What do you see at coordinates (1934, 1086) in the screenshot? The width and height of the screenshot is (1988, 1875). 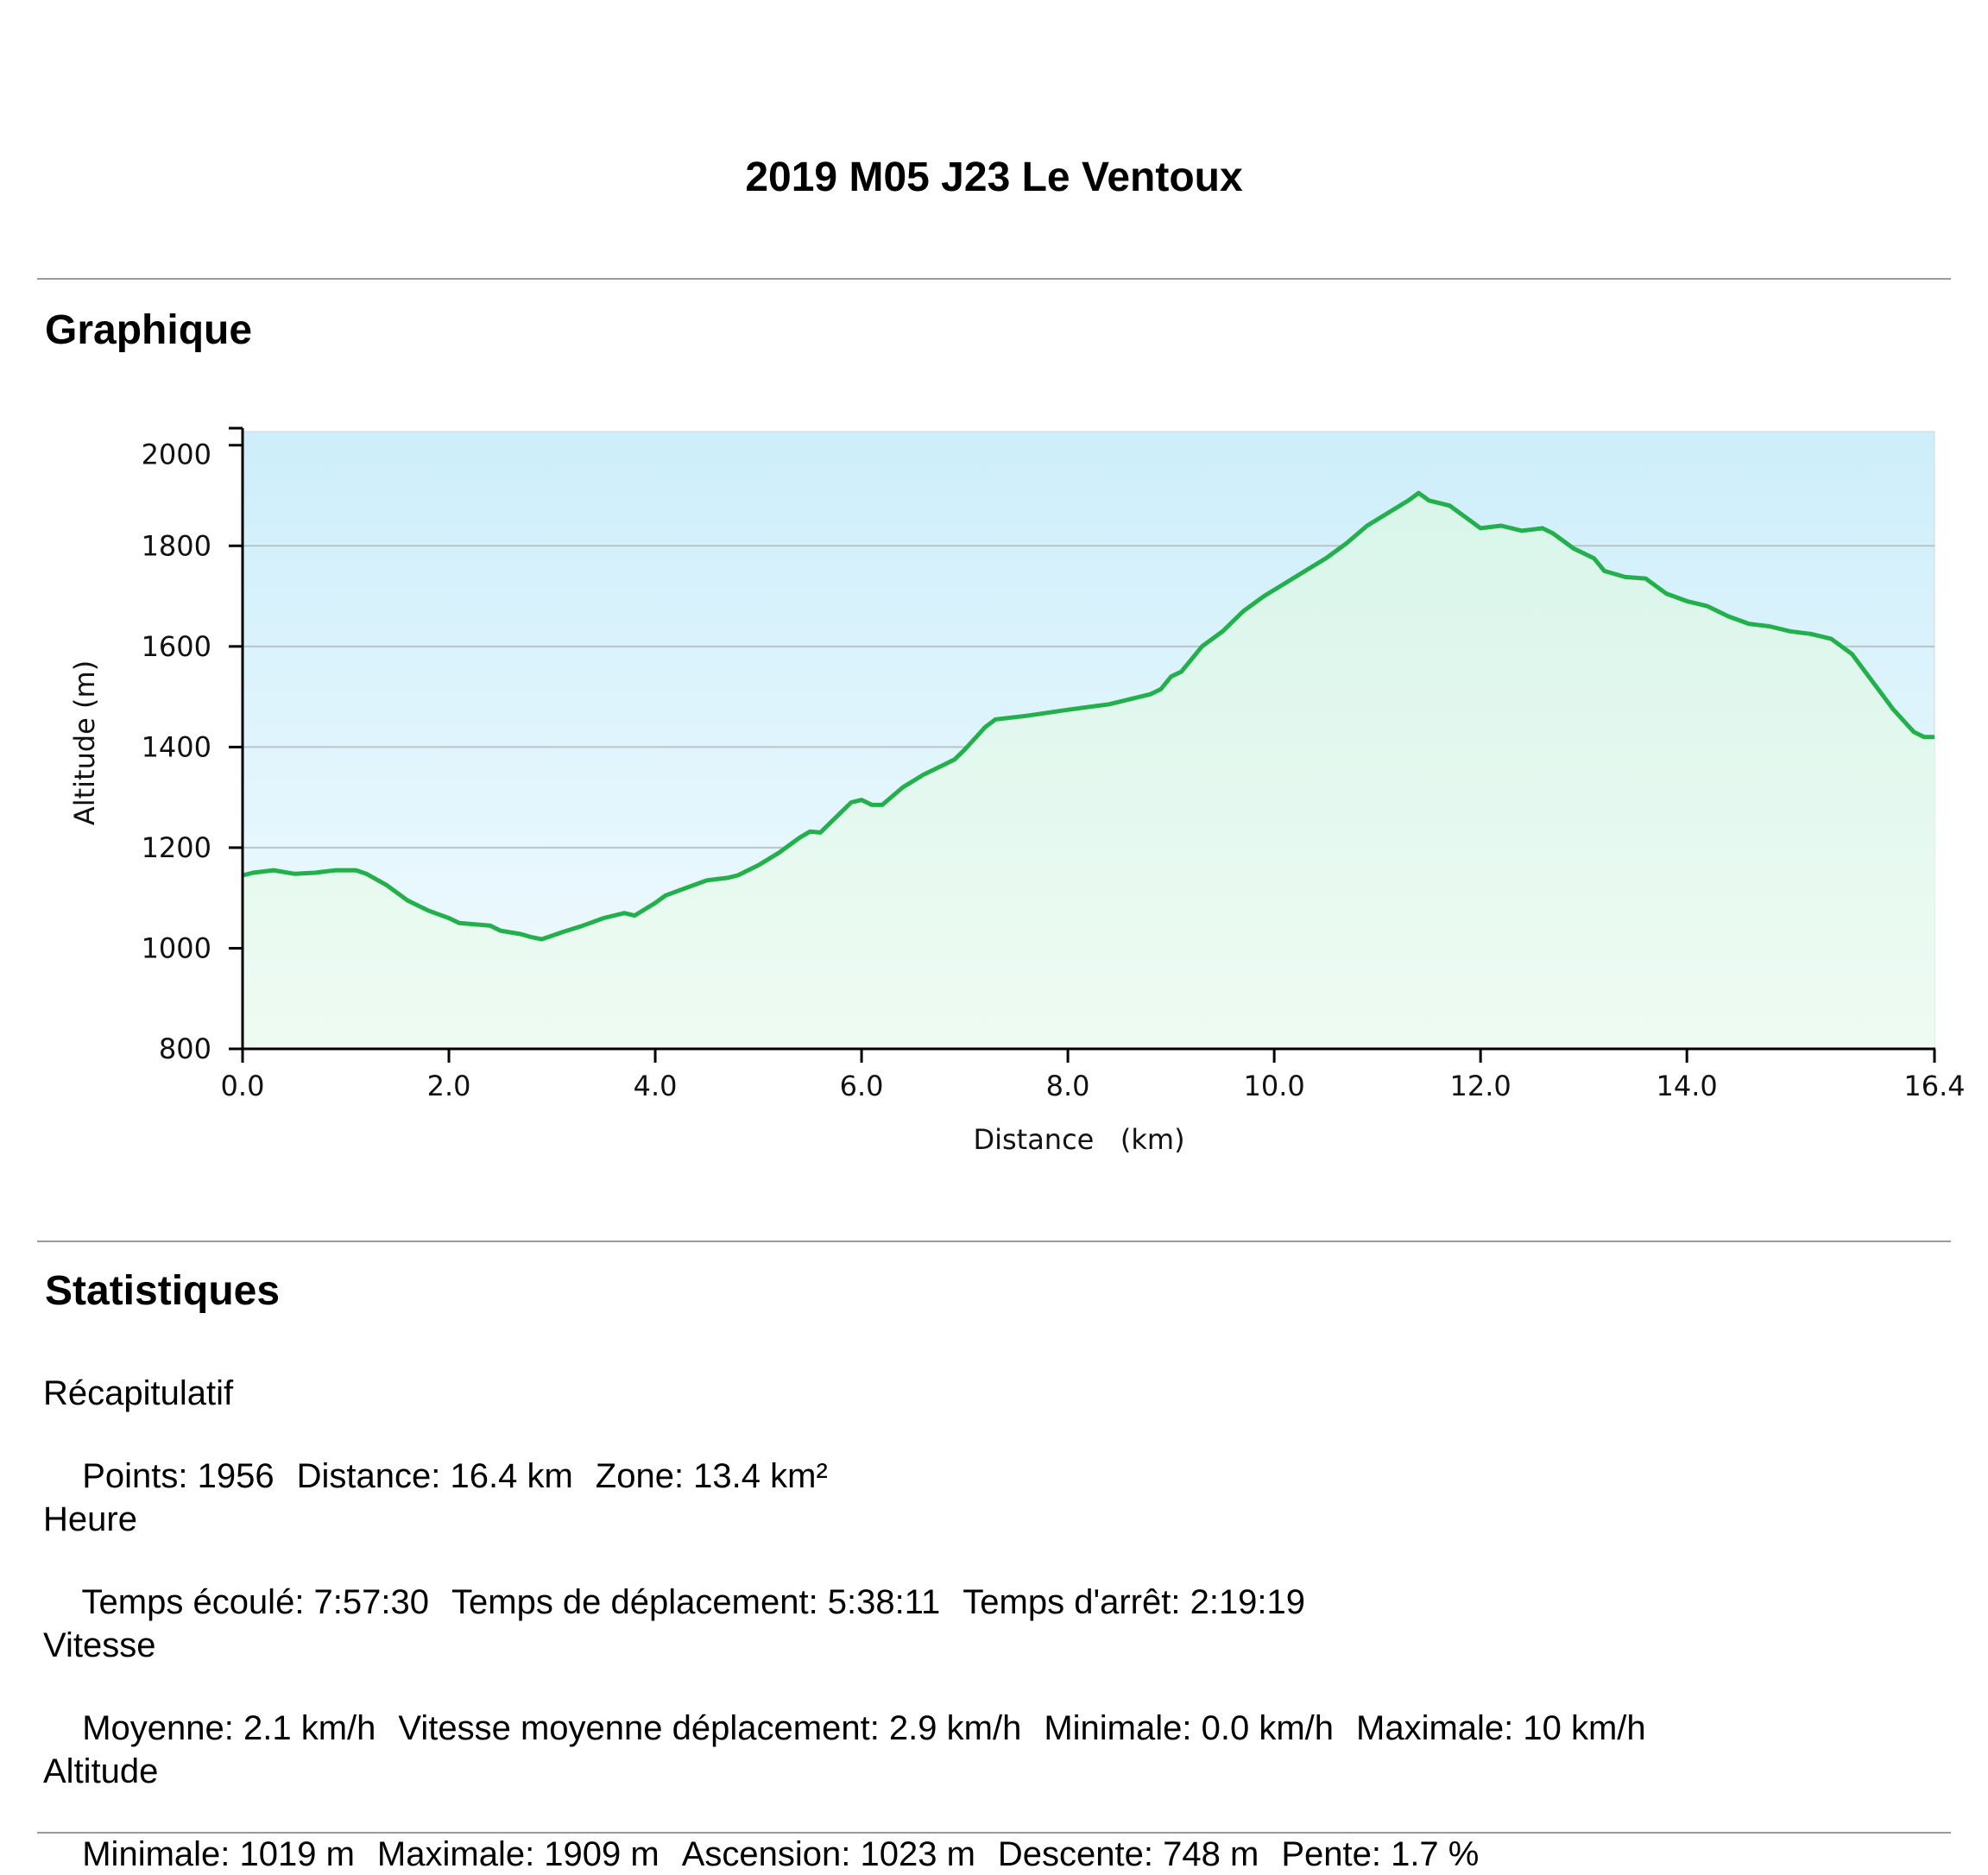 I see `x-tick-label: 16.4` at bounding box center [1934, 1086].